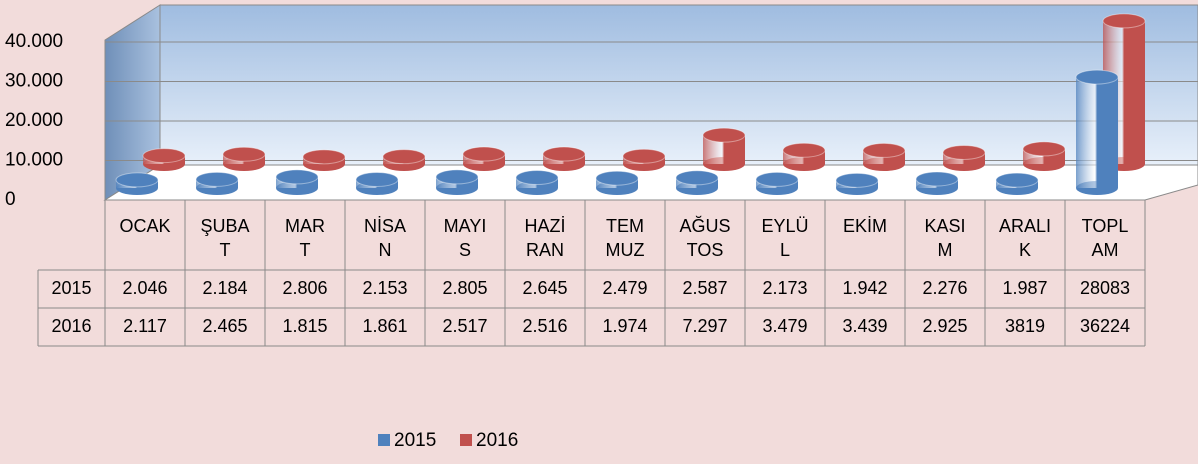 The width and height of the screenshot is (1198, 464). I want to click on table-value: 2.806, so click(305, 288).